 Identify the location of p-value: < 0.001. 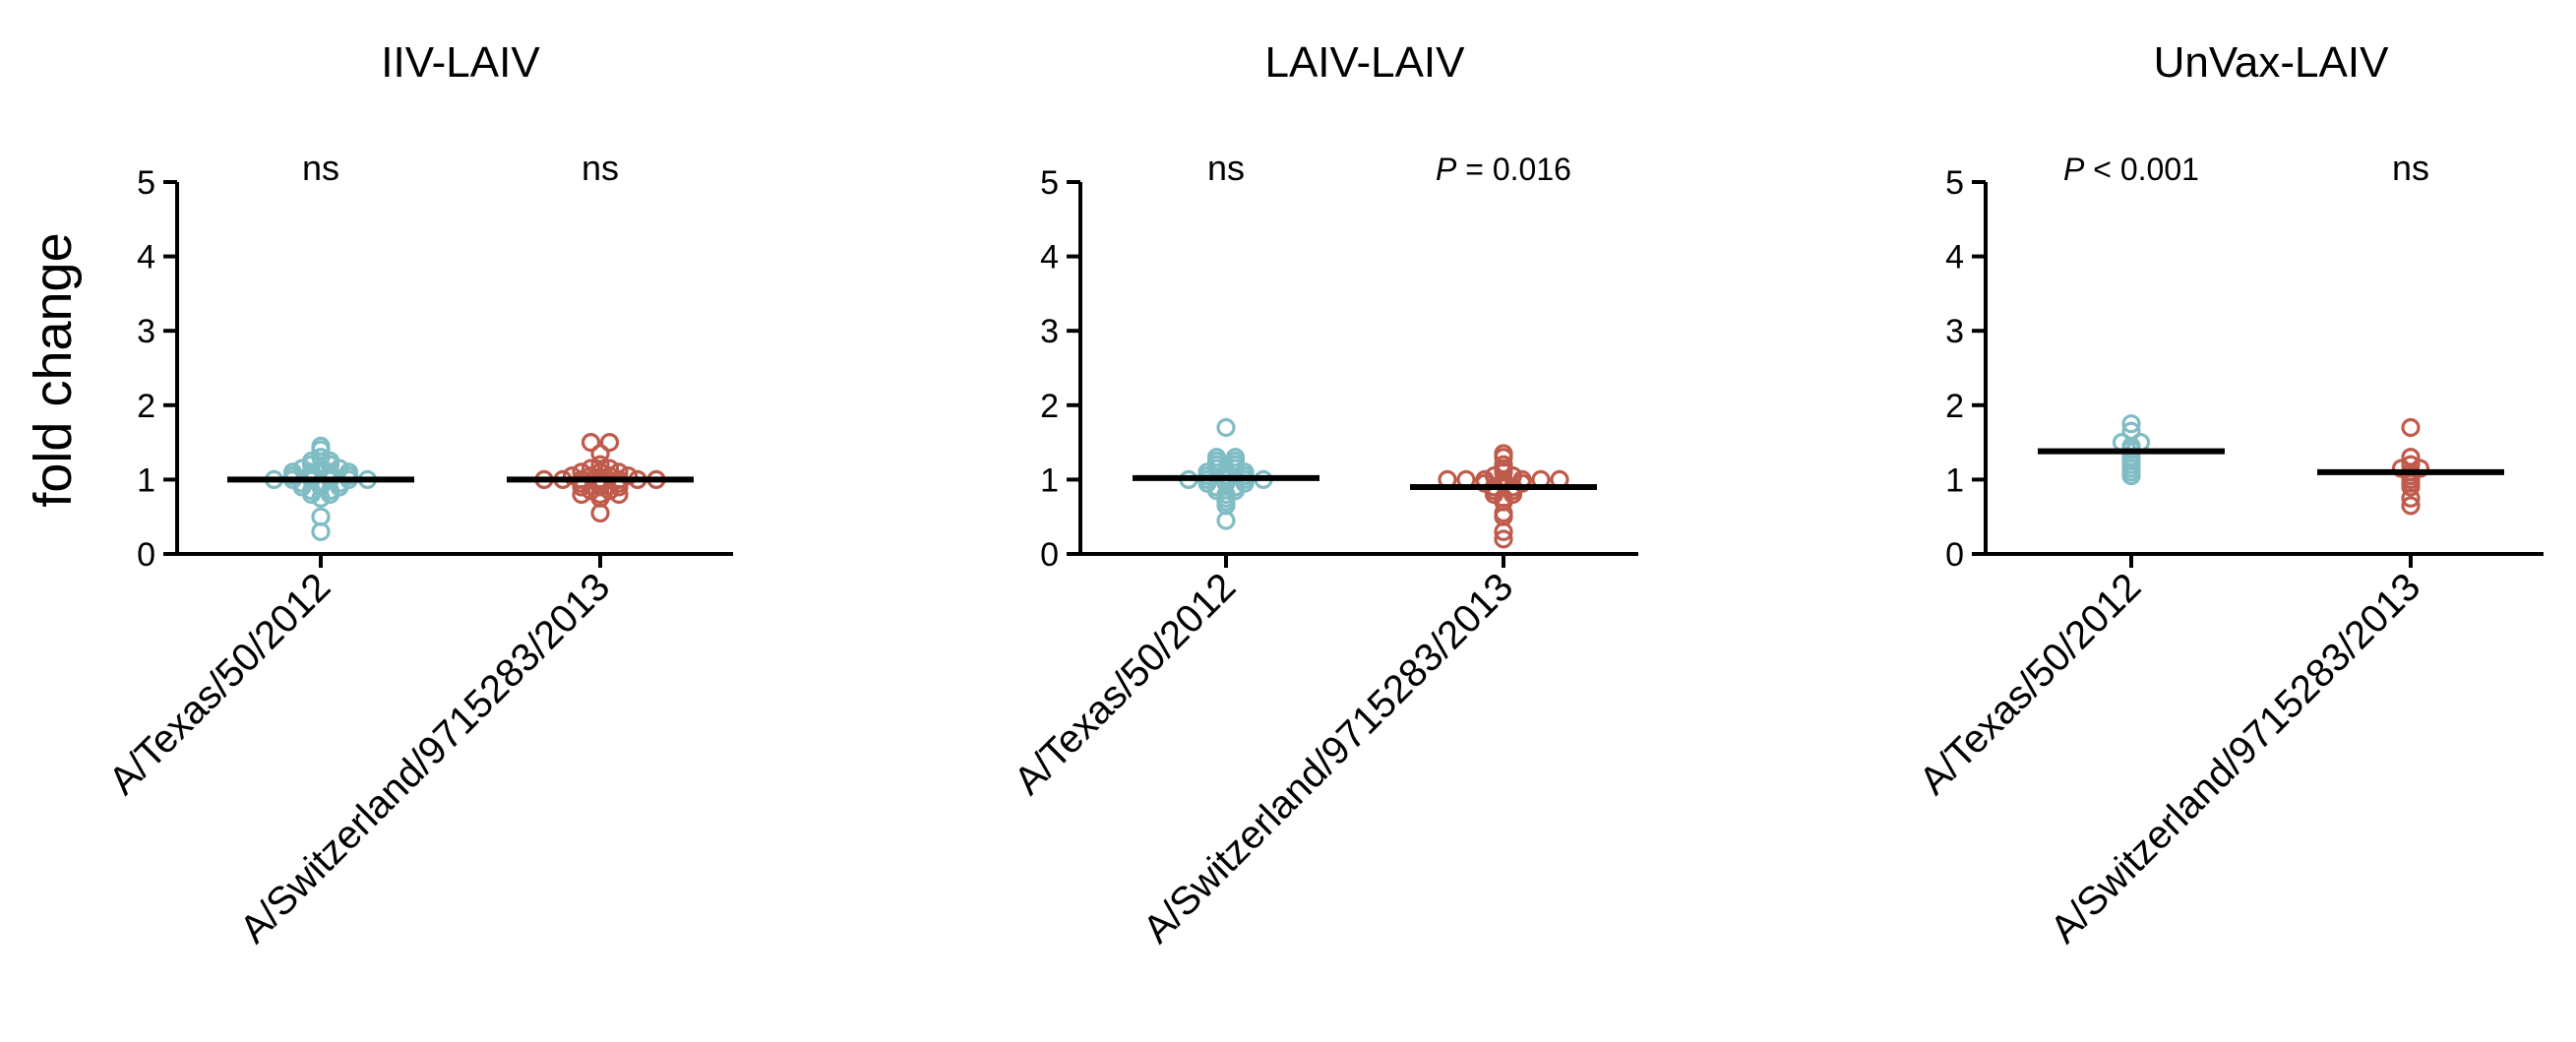
(2141, 169).